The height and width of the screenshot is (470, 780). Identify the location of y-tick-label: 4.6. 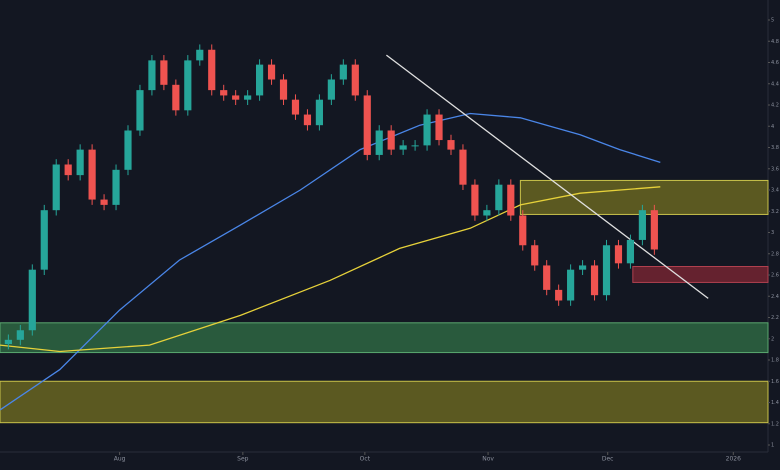
(775, 63).